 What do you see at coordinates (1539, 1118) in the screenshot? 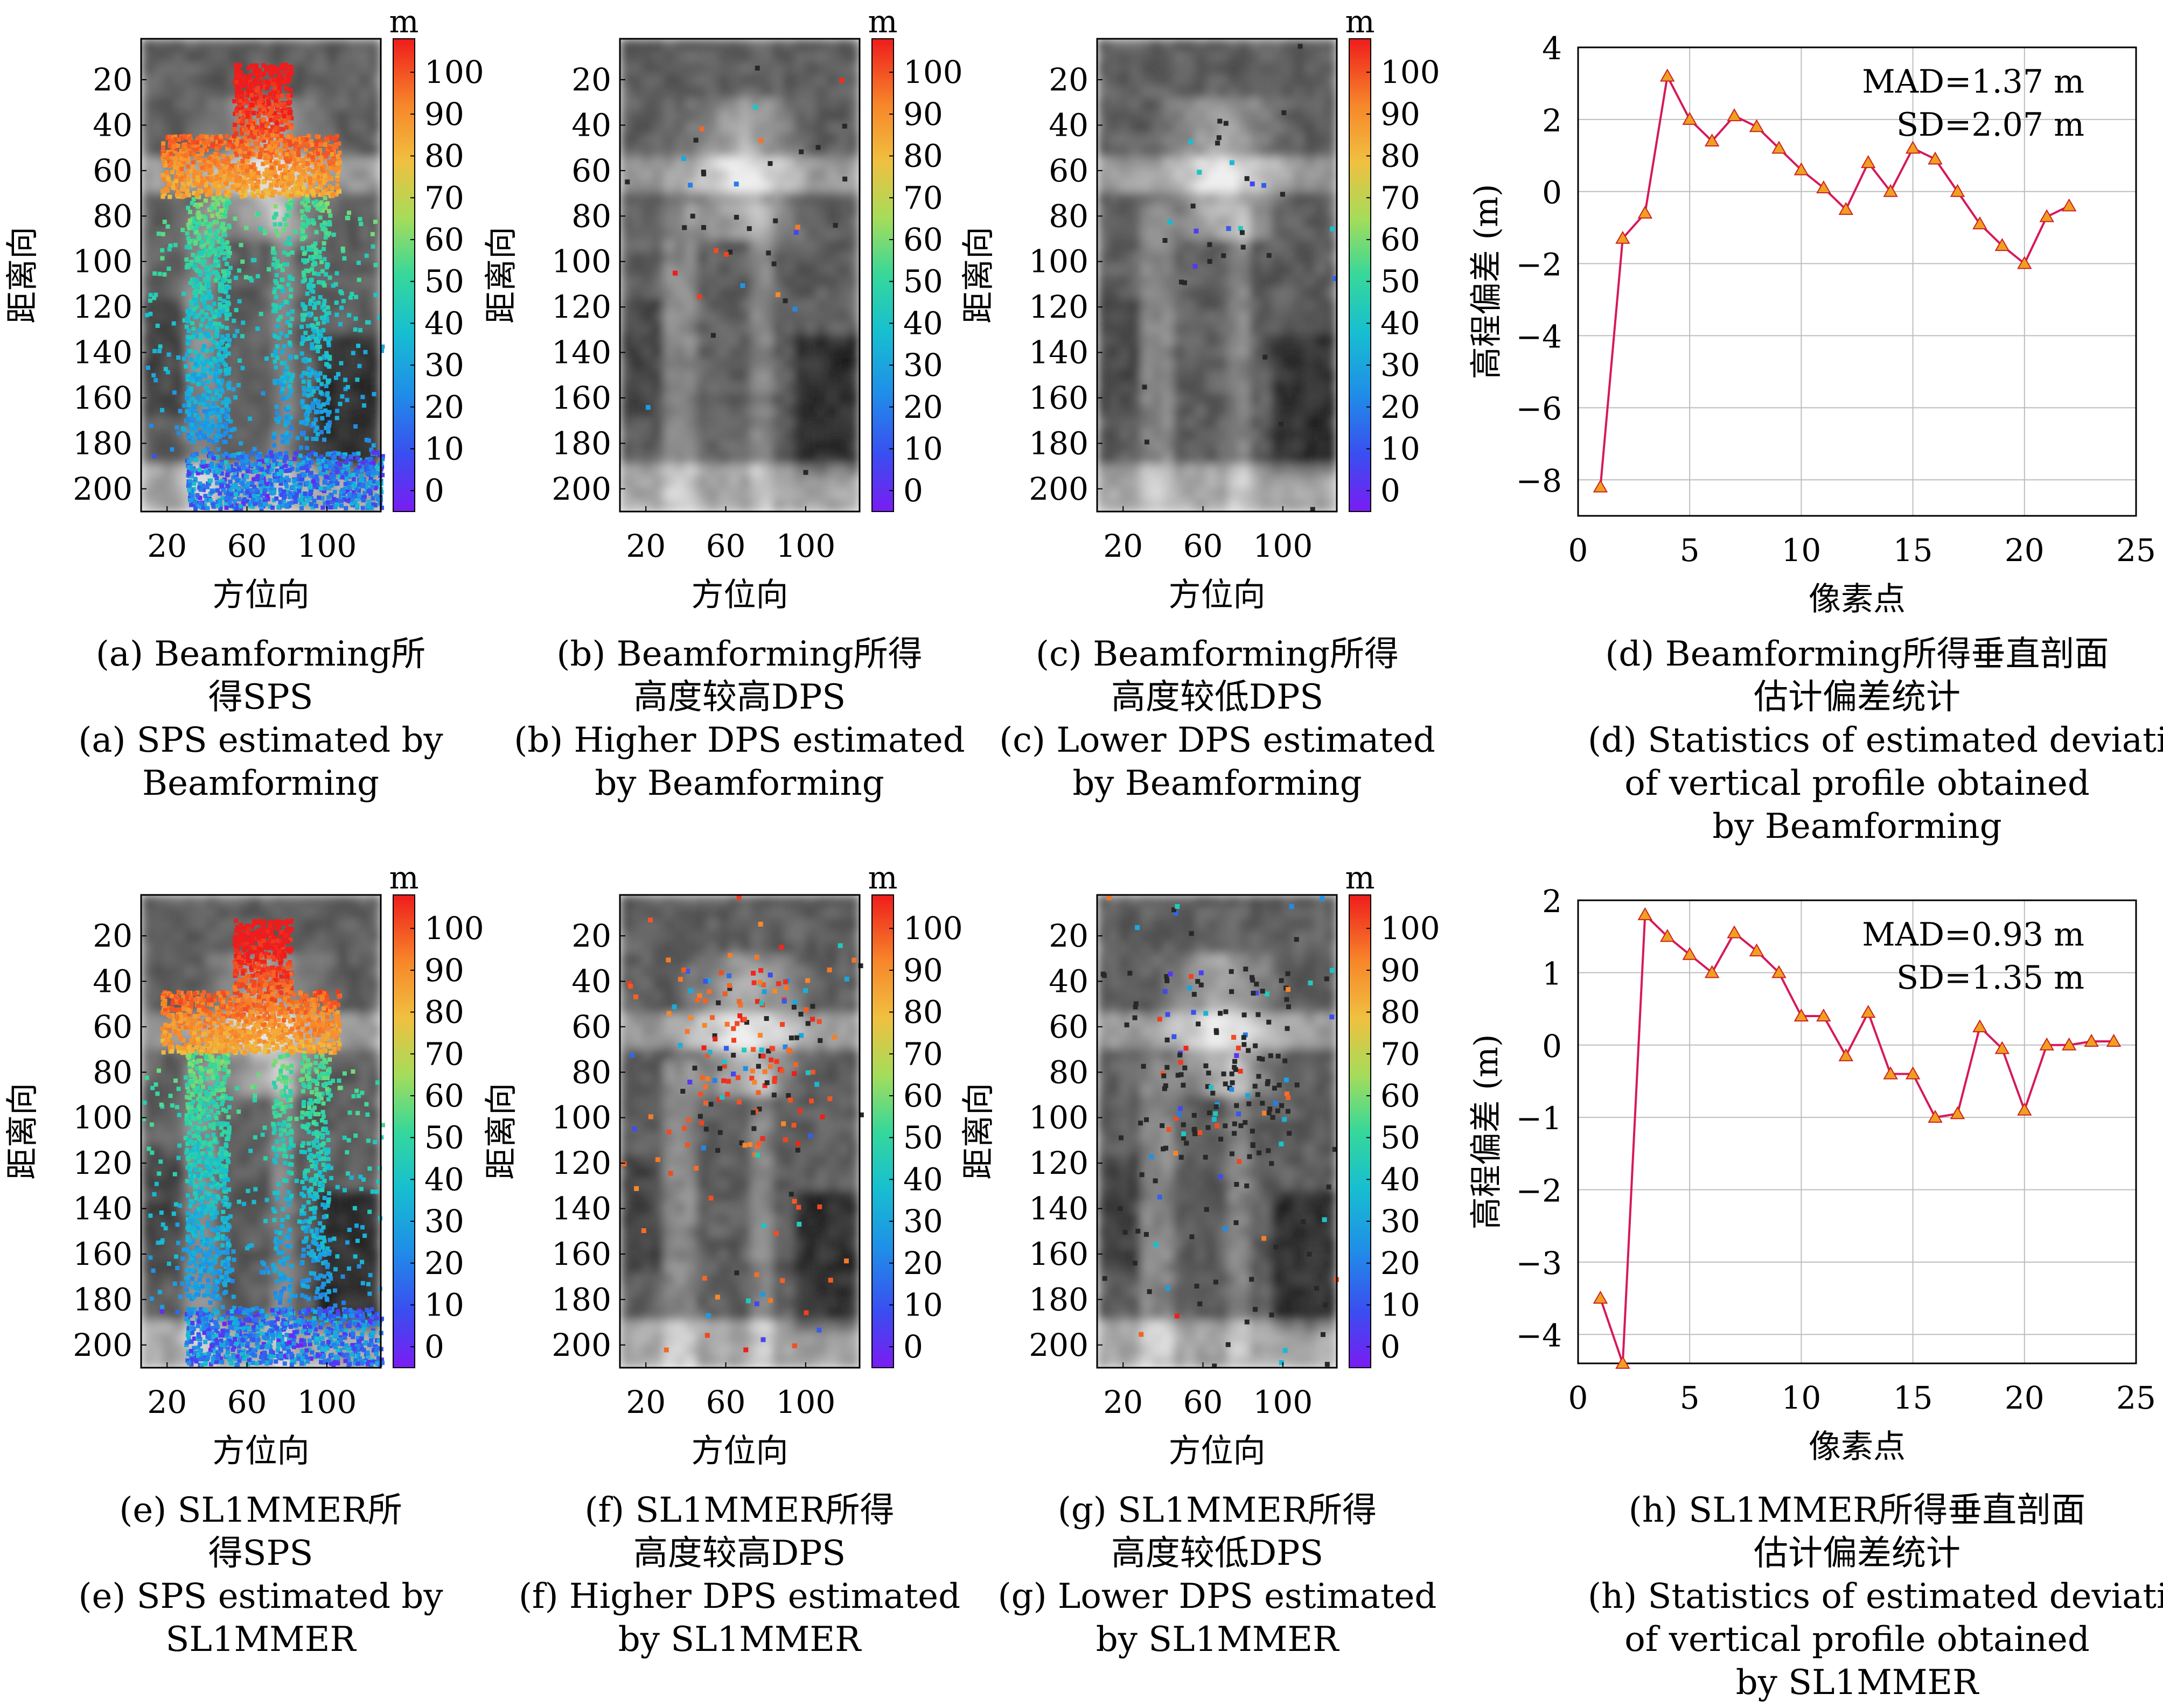
I see `ytick-label: −1` at bounding box center [1539, 1118].